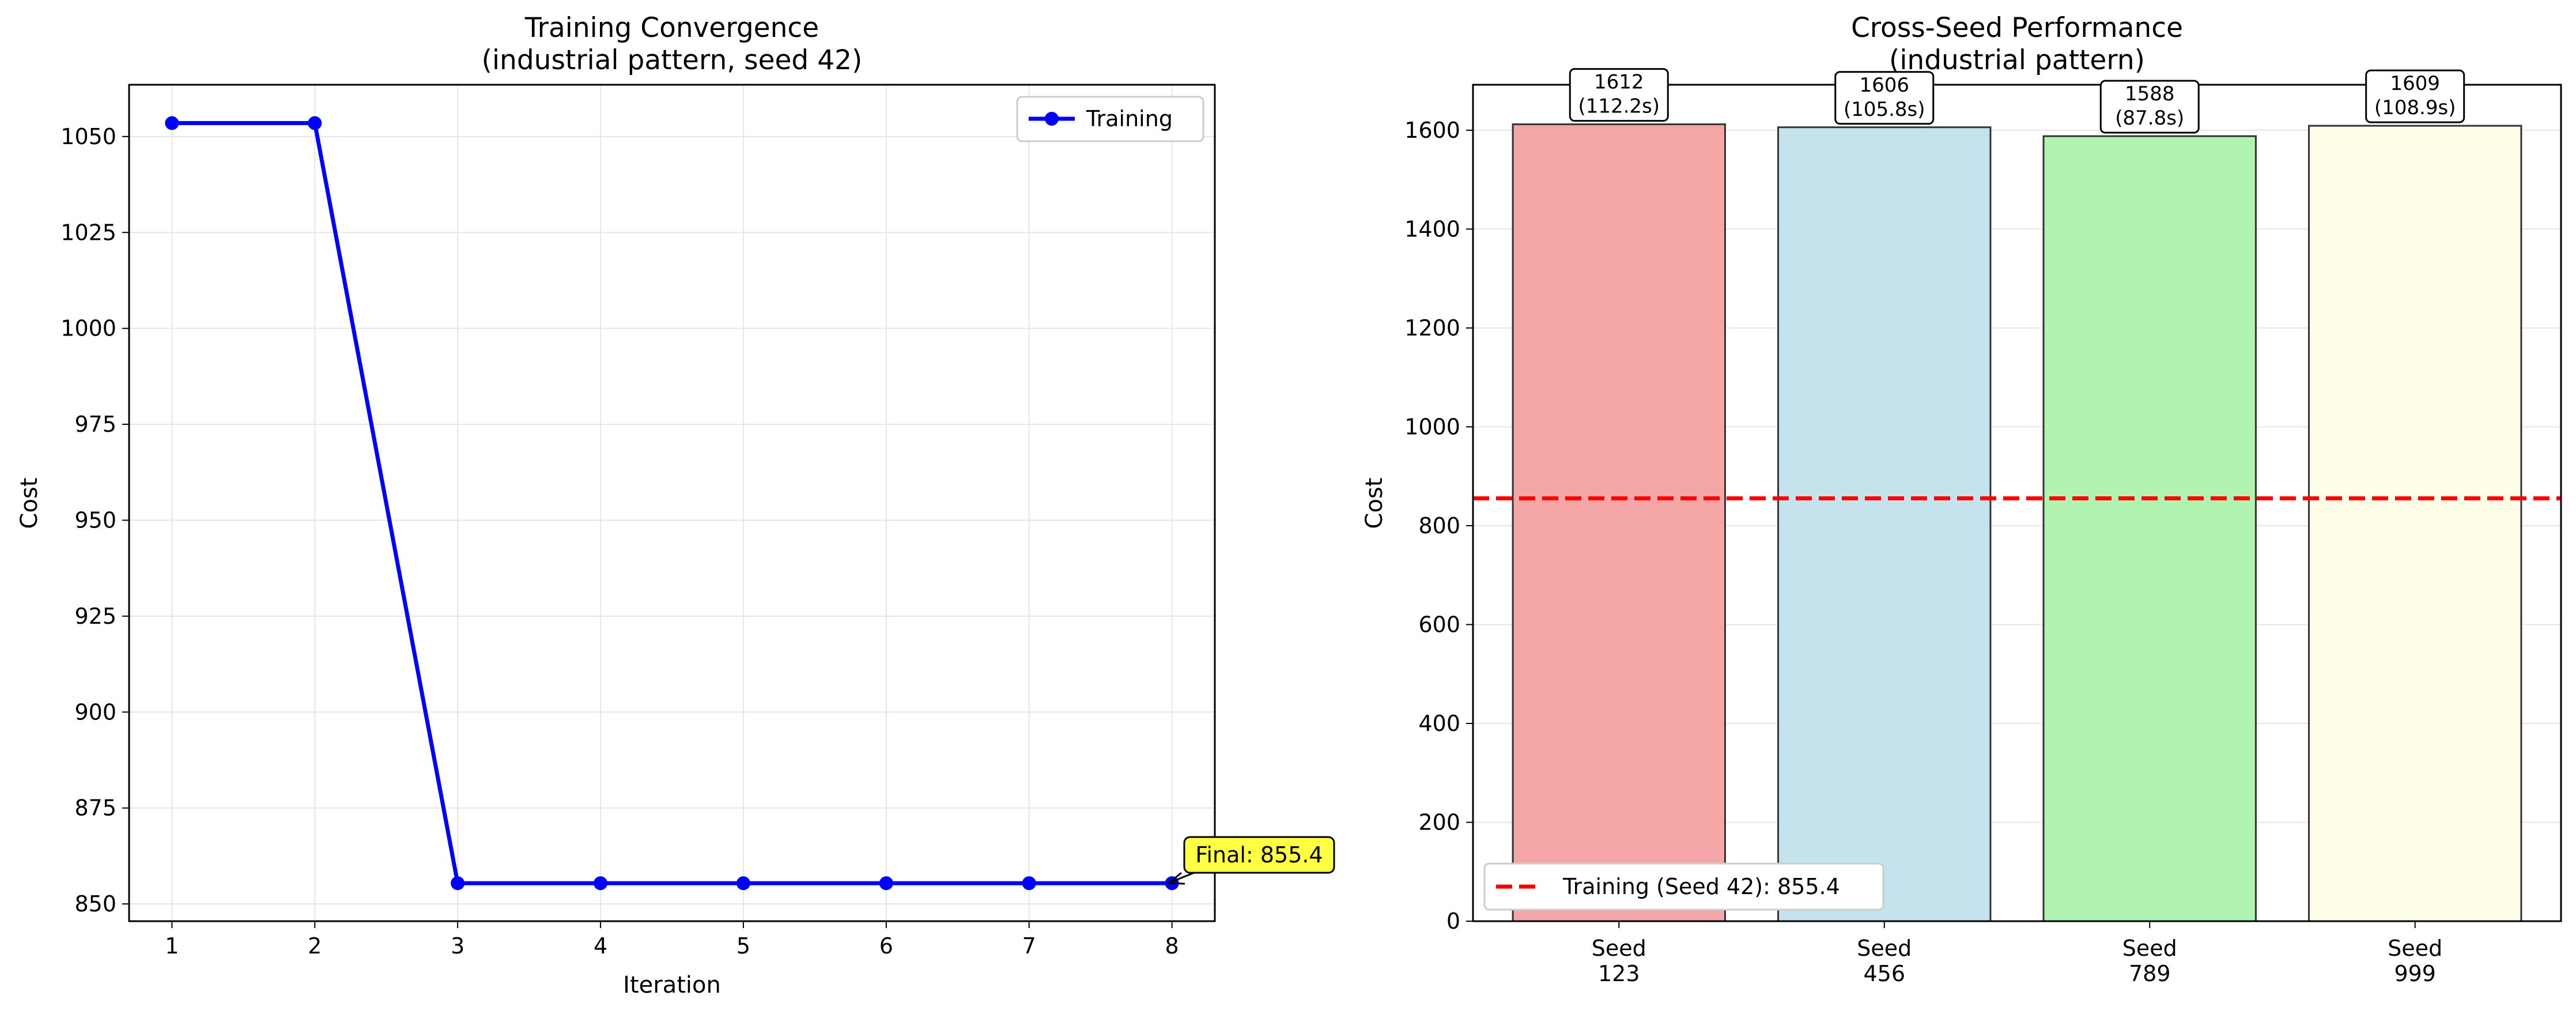 This screenshot has width=2576, height=1014. I want to click on y-tick-label: 1050, so click(88, 136).